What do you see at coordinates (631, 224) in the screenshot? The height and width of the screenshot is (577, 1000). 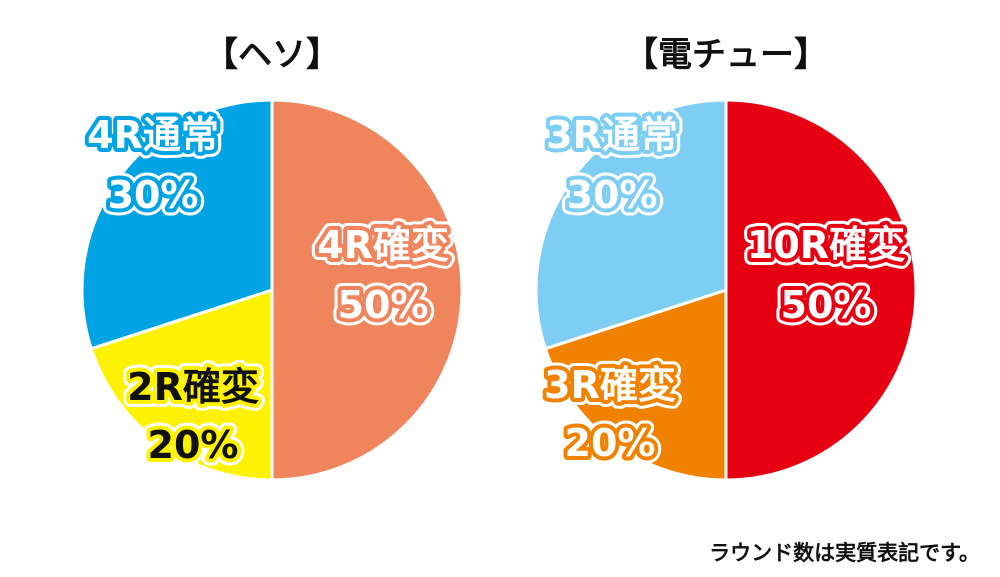 I see `denchu-slice-3r-tsujo` at bounding box center [631, 224].